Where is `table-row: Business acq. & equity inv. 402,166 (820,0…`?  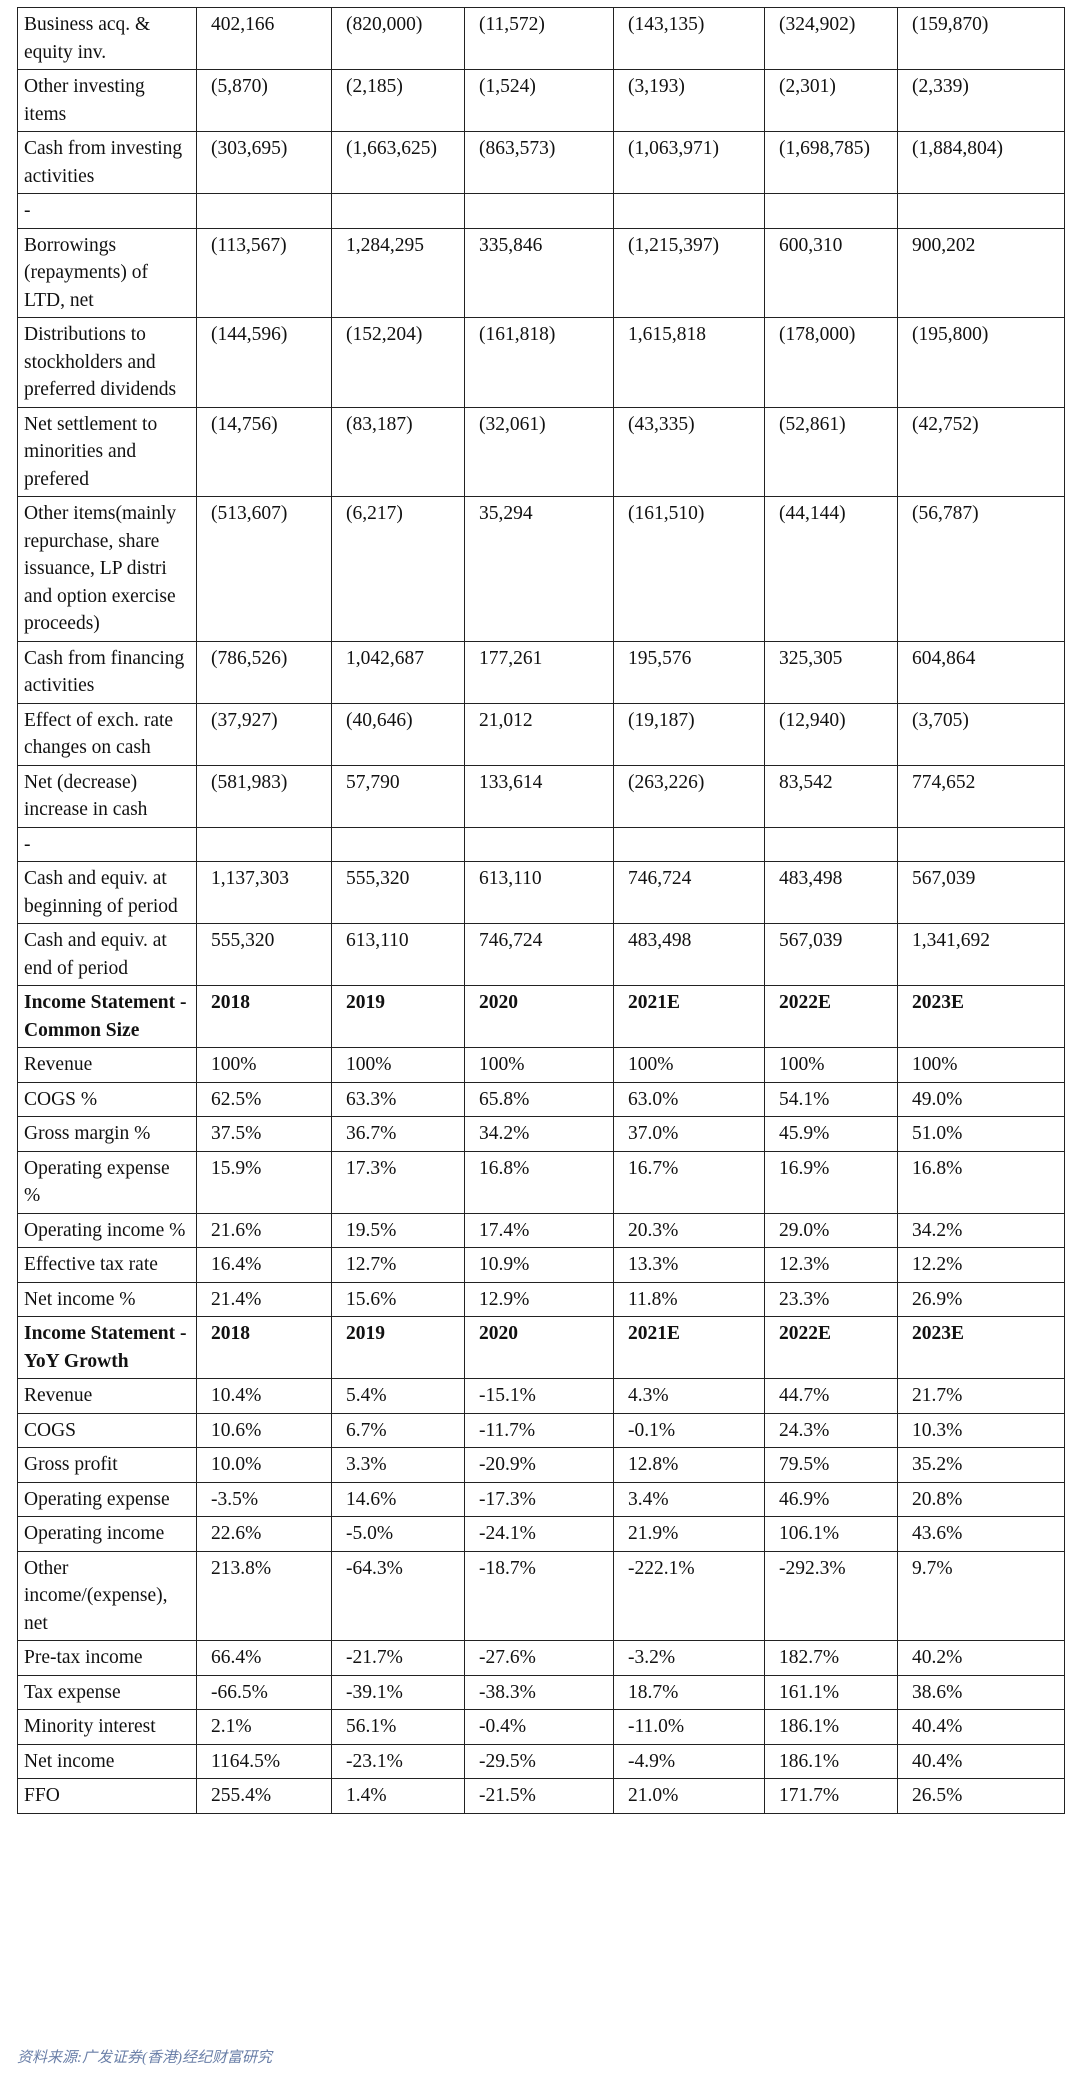
table-row: Business acq. & equity inv. 402,166 (820,0… is located at coordinates (541, 38).